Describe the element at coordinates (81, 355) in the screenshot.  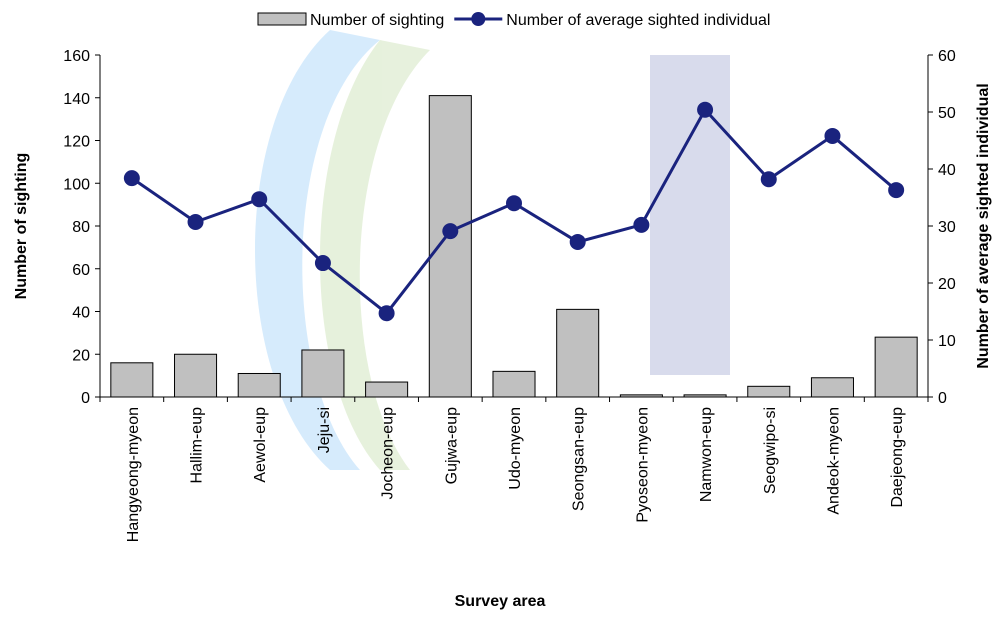
I see `y-tick-label: 20` at that location.